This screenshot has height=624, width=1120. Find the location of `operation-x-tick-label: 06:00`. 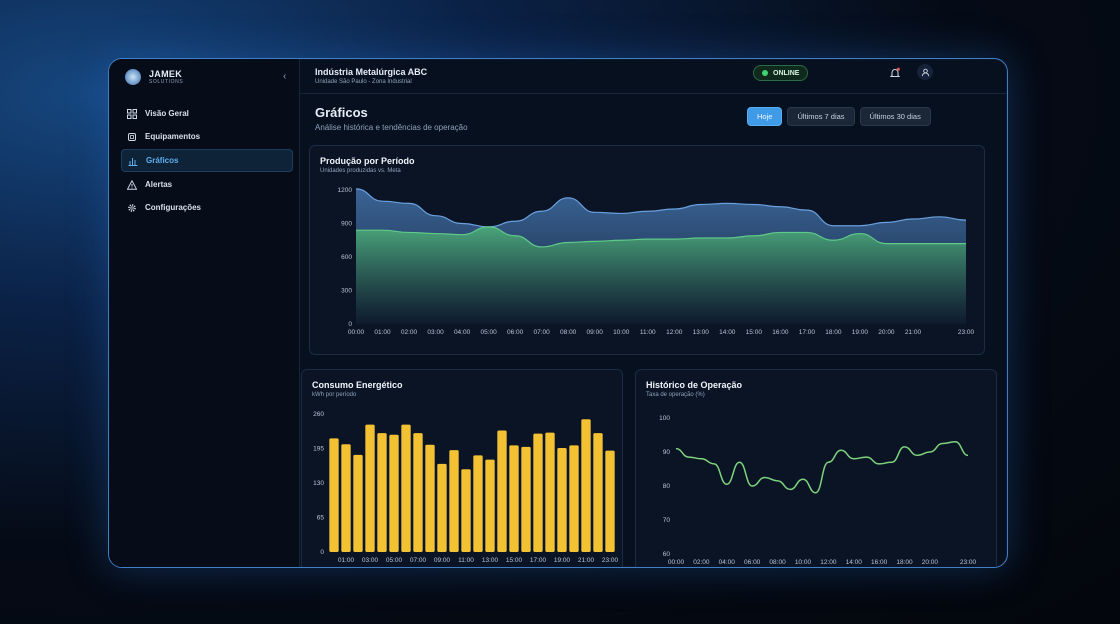

operation-x-tick-label: 06:00 is located at coordinates (752, 562).